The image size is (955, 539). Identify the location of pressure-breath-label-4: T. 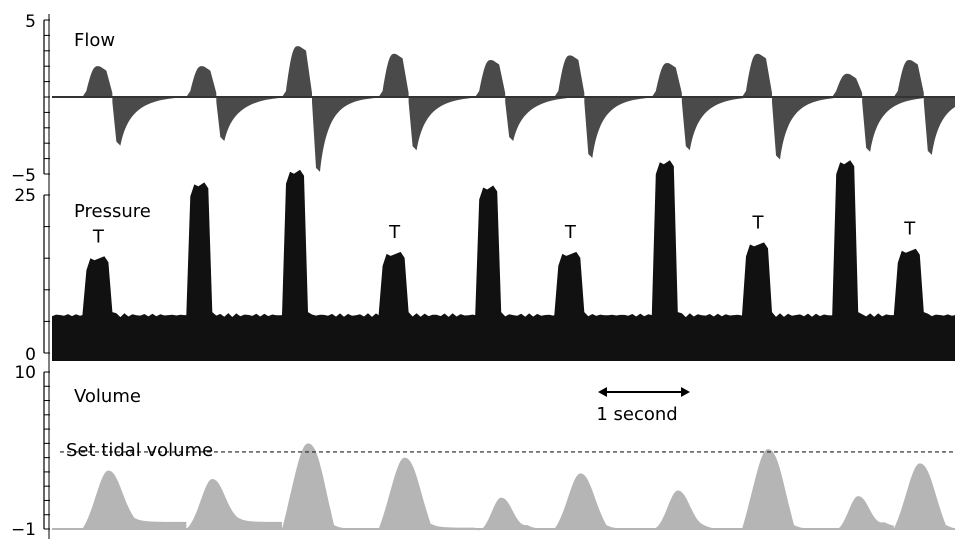
(394, 232).